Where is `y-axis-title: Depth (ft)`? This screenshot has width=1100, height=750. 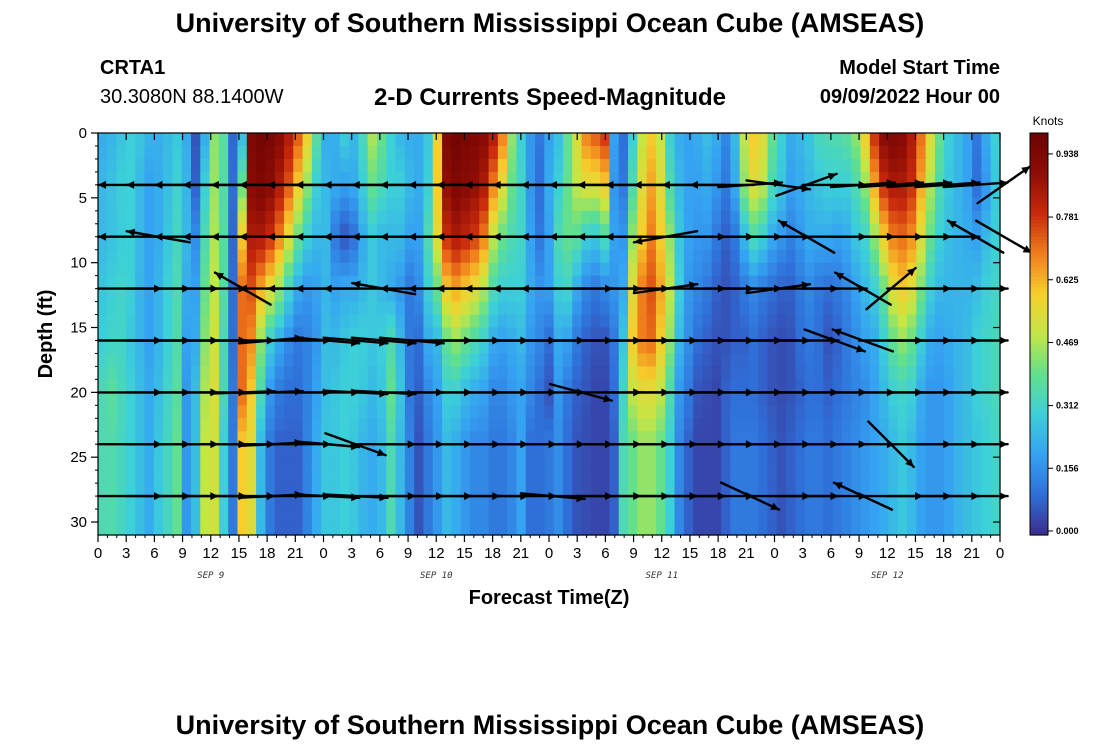 y-axis-title: Depth (ft) is located at coordinates (46, 334).